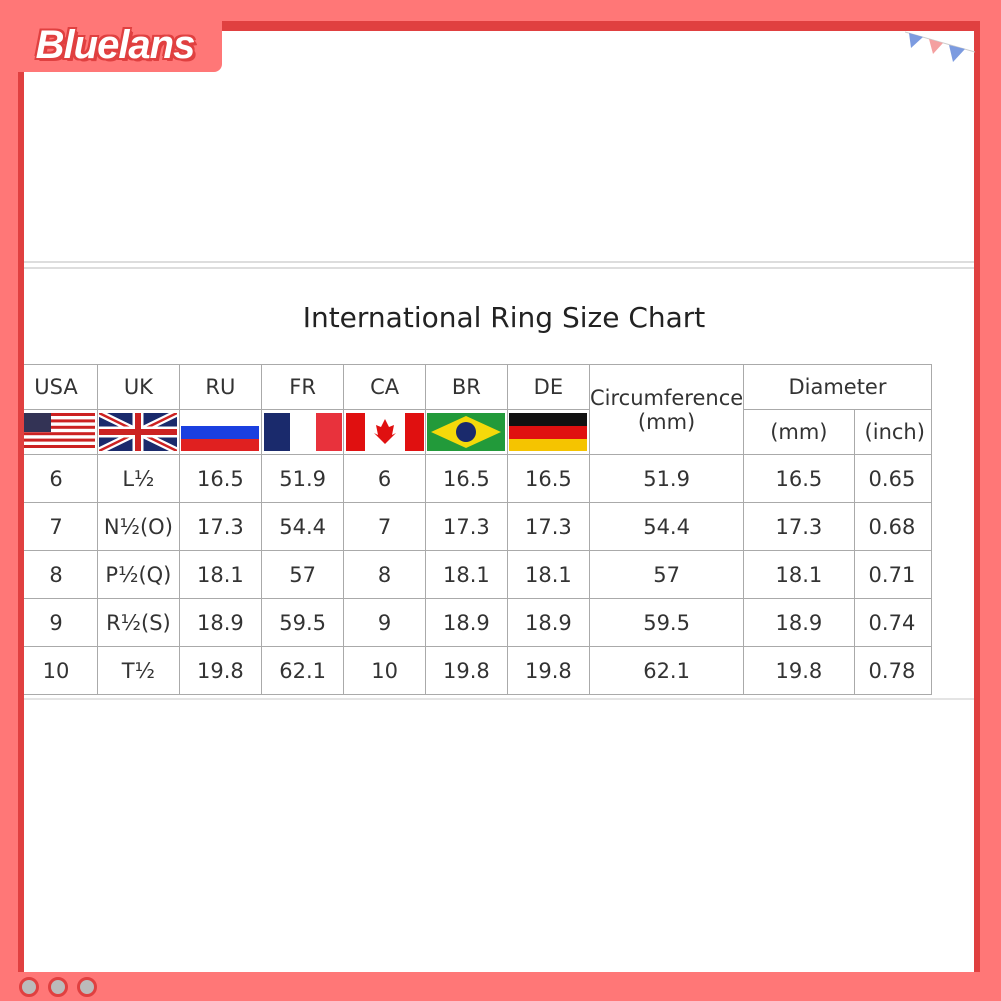 This screenshot has width=1001, height=1001. What do you see at coordinates (466, 387) in the screenshot?
I see `header-br: BR` at bounding box center [466, 387].